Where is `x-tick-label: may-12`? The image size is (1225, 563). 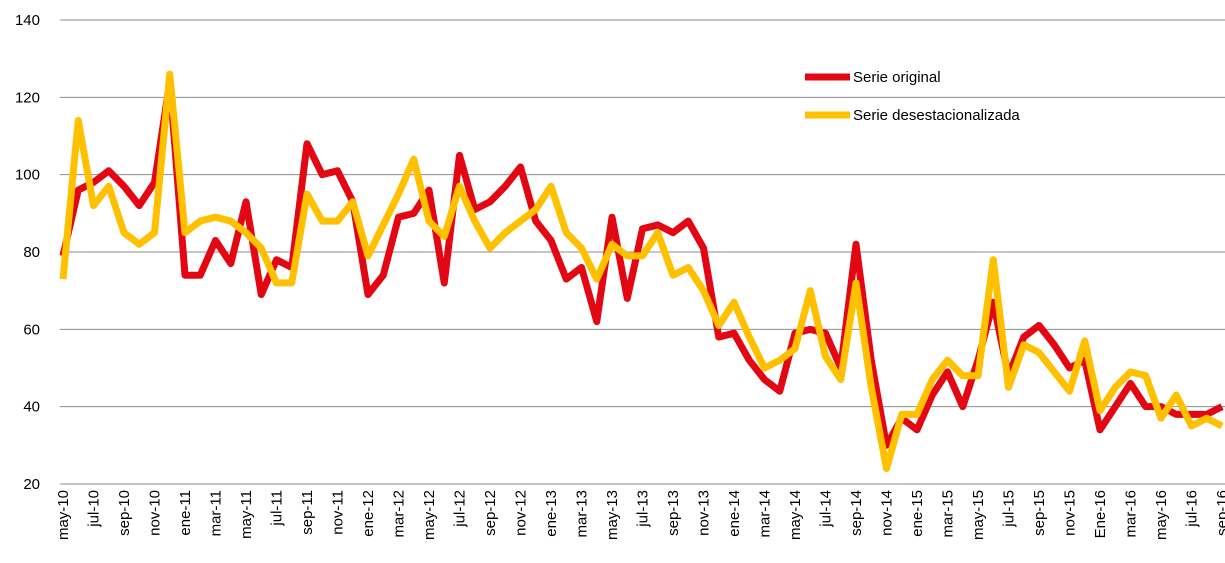
x-tick-label: may-12 is located at coordinates (429, 515).